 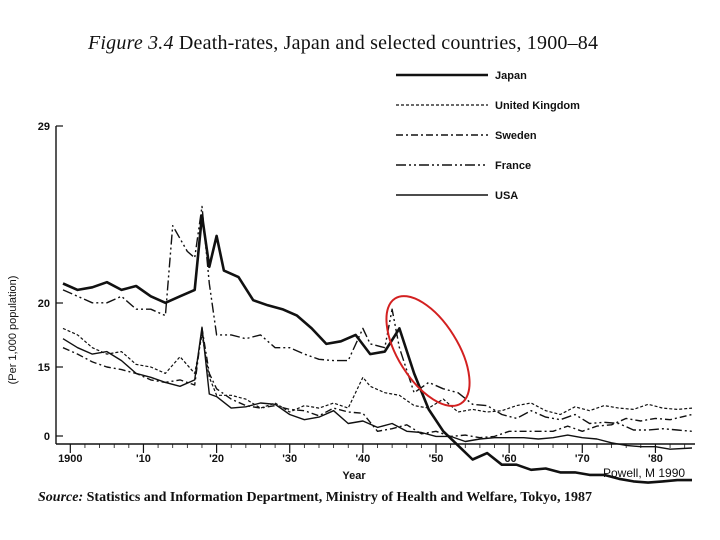 What do you see at coordinates (143, 459) in the screenshot?
I see `x-tick-label: '10` at bounding box center [143, 459].